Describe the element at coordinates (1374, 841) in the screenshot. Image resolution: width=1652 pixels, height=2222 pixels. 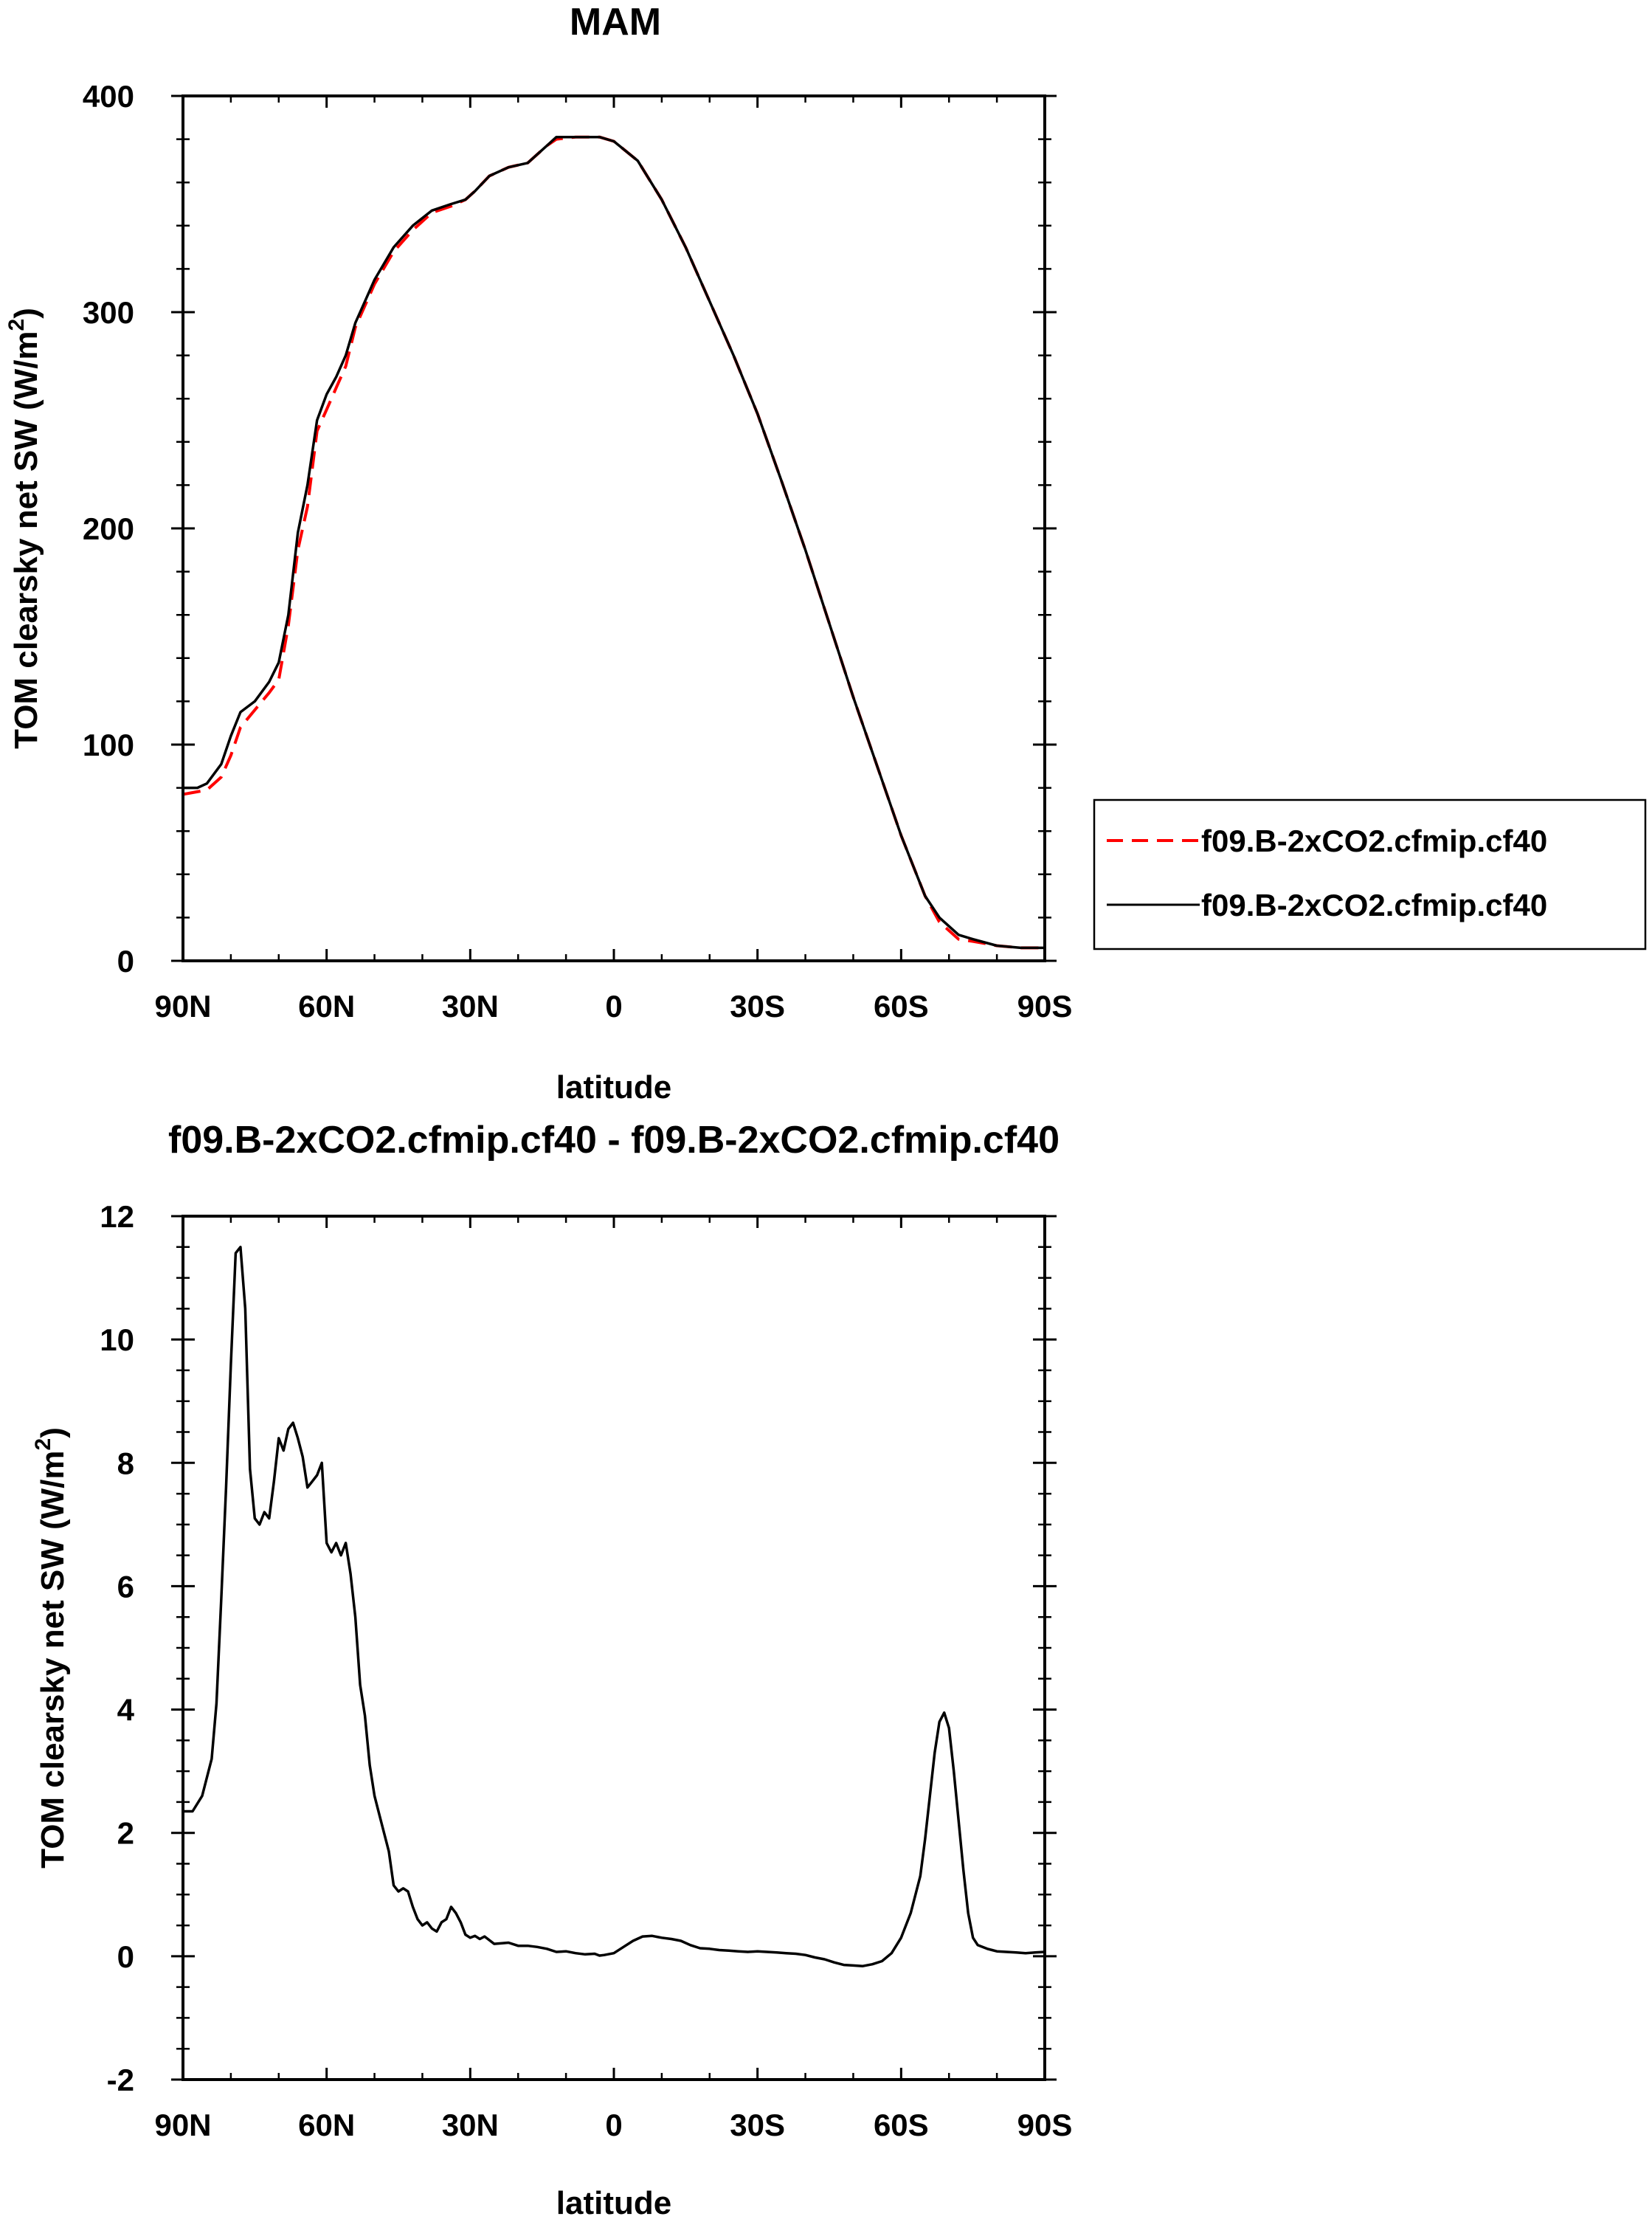
I see `legend-label-1: f09.B-2xCO2.cfmip.cf40` at that location.